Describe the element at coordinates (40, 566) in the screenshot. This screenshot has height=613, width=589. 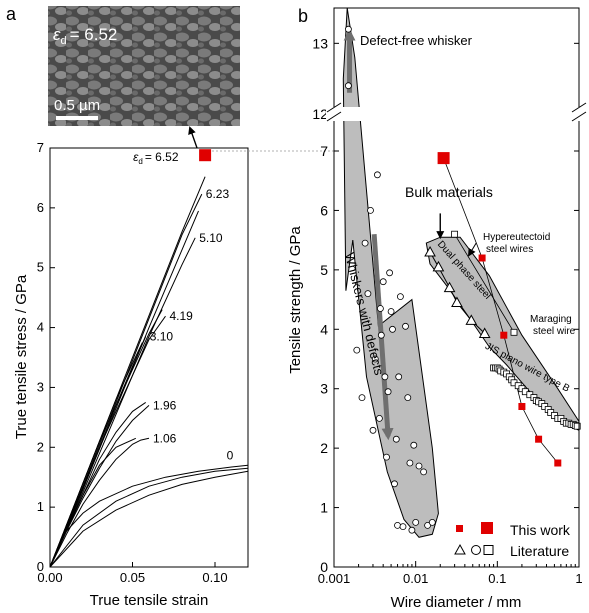
I see `panel-a-ytick-label: 0` at that location.